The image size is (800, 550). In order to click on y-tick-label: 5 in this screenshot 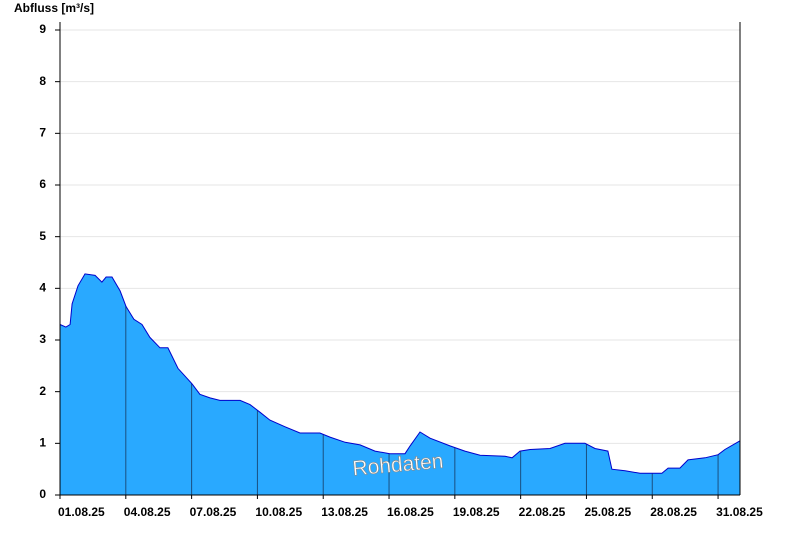, I will do `click(42, 236)`.